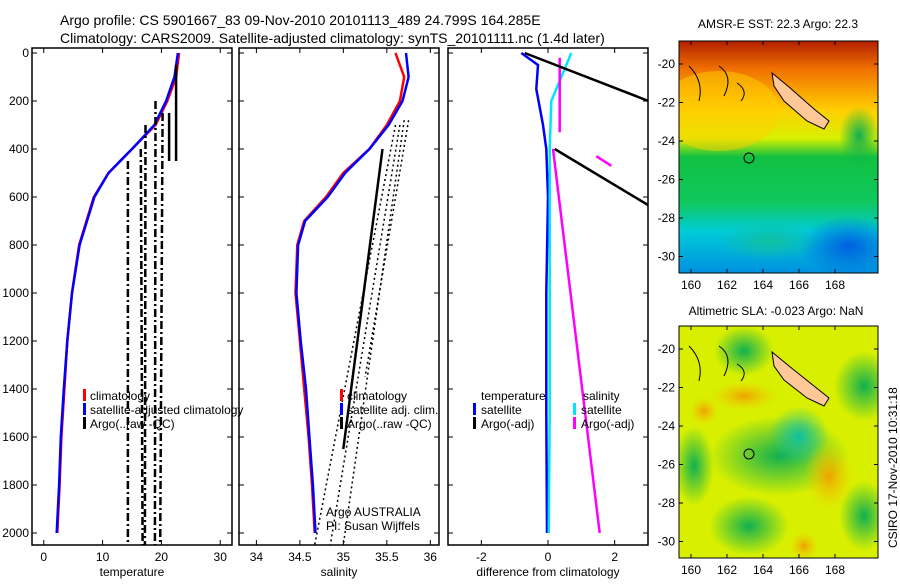 The image size is (900, 585). I want to click on x-axis-label: salinity, so click(339, 572).